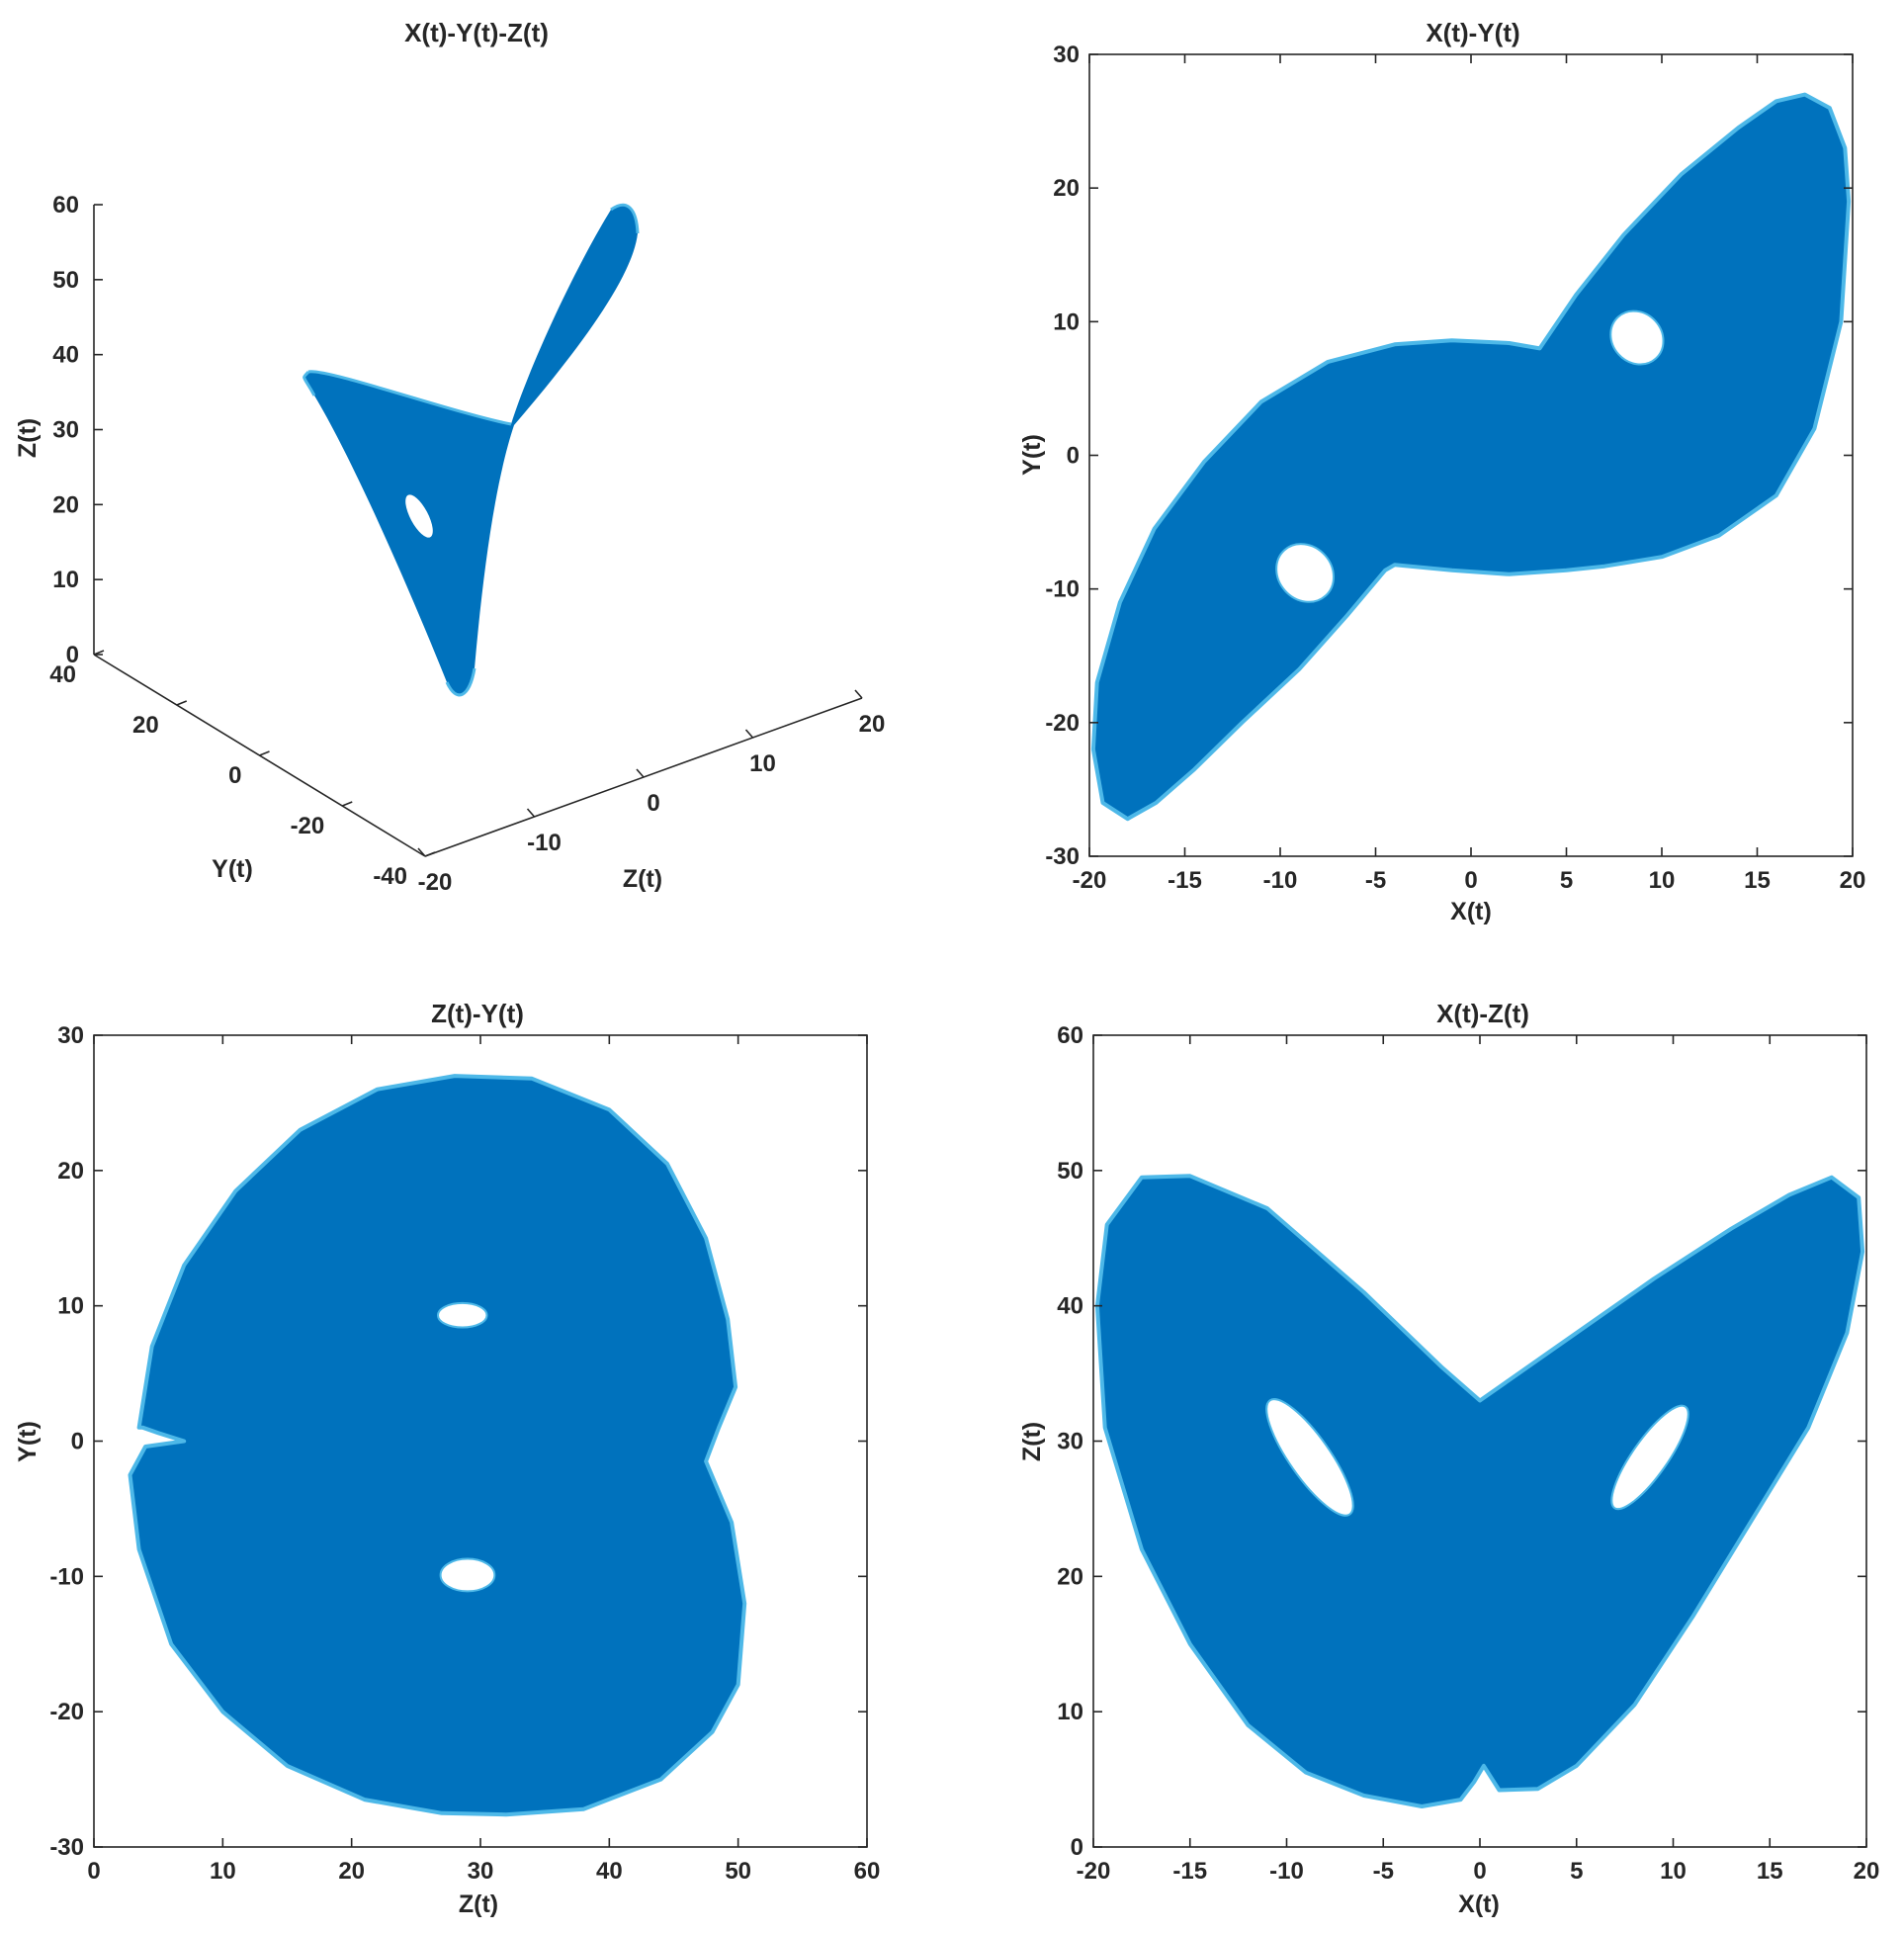  I want to click on attractor-3d, so click(471, 450).